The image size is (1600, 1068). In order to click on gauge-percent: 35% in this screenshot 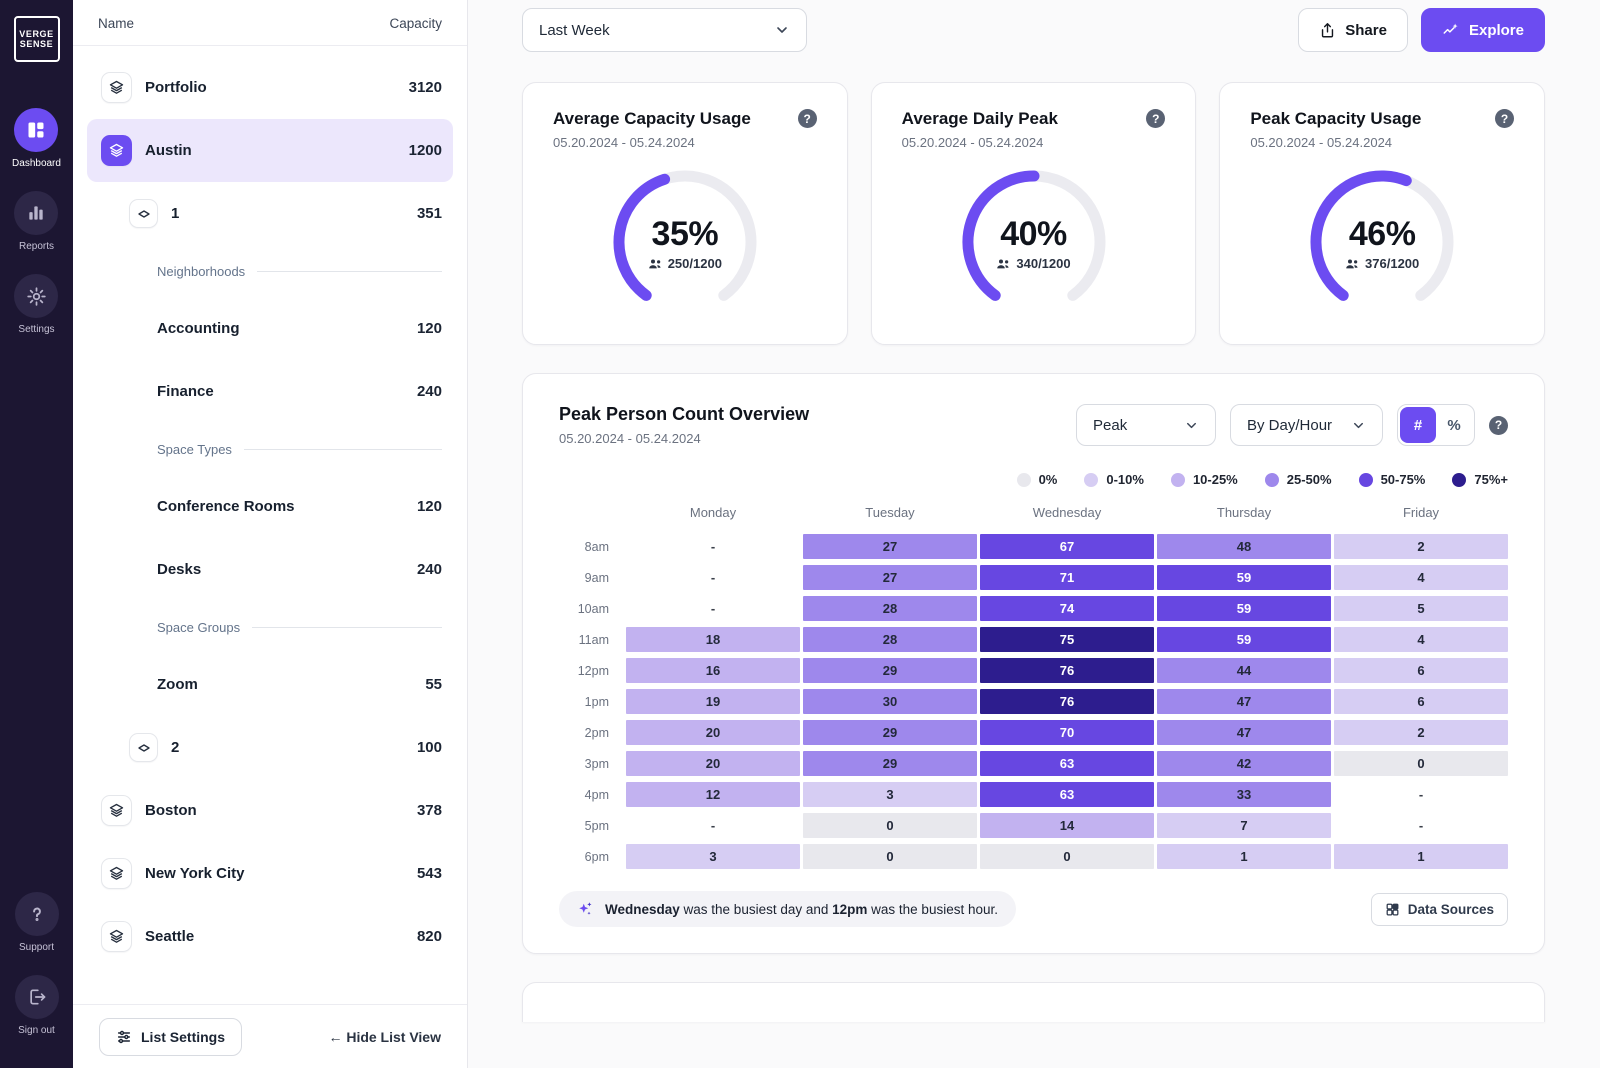, I will do `click(685, 234)`.